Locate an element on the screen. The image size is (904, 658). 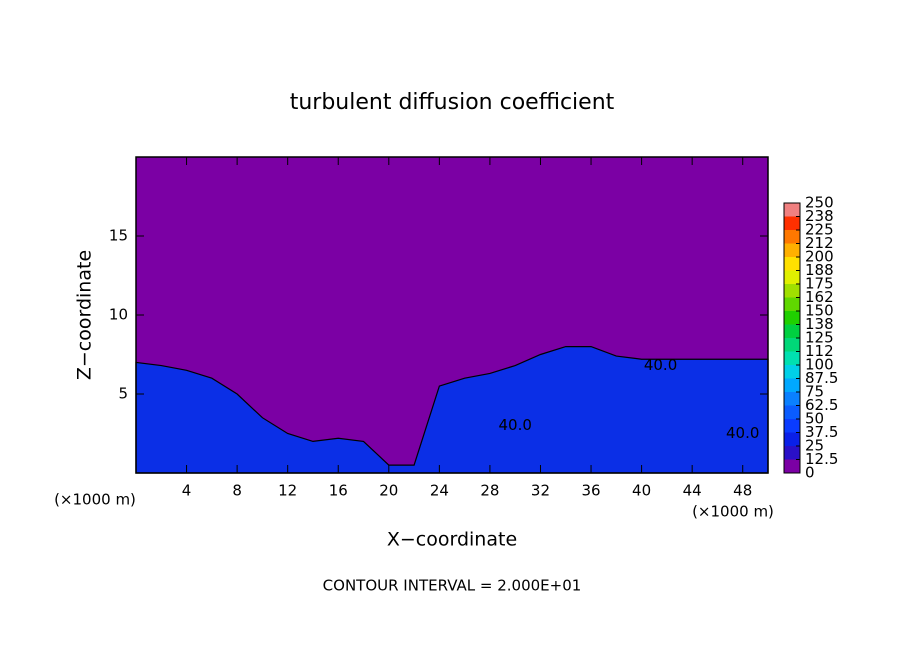
colorbar-label: 75 is located at coordinates (814, 392).